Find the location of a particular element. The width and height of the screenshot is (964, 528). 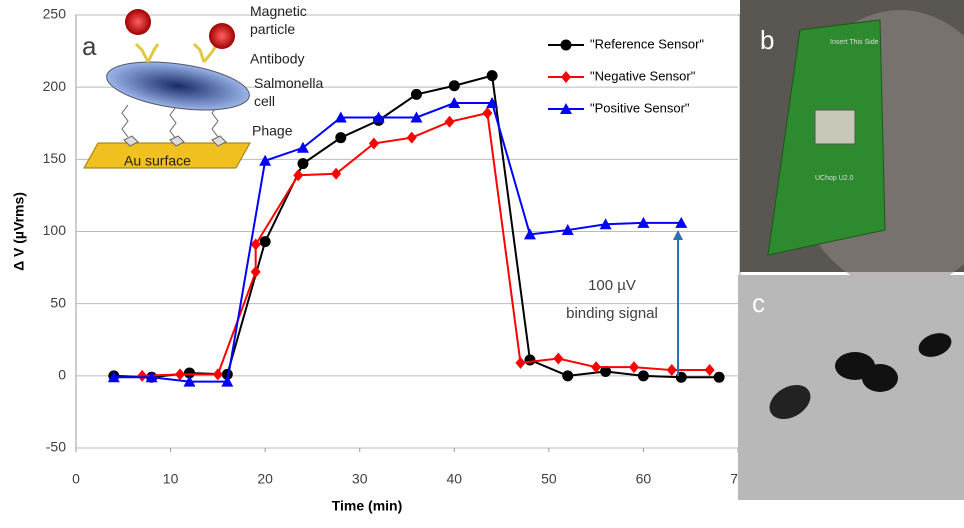

inset-label: Salmonella cell is located at coordinates (288, 92).